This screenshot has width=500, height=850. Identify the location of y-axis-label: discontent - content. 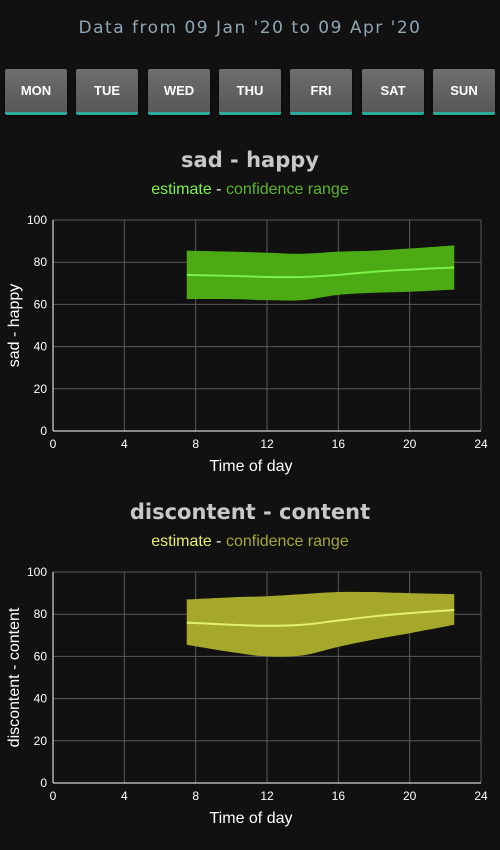
(14, 677).